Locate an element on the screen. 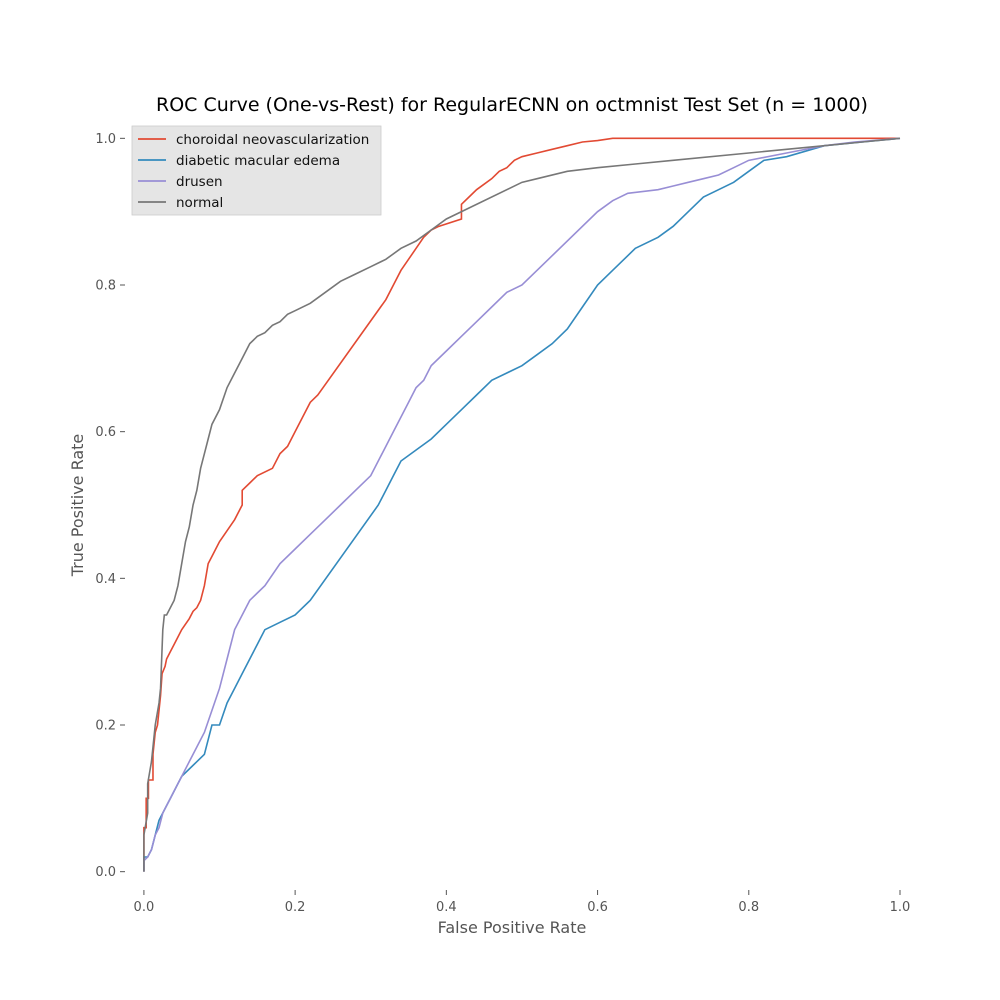  y-axis-ticks: 0.0 0.2 0.4 0.6 0.8 1.0 is located at coordinates (110, 506).